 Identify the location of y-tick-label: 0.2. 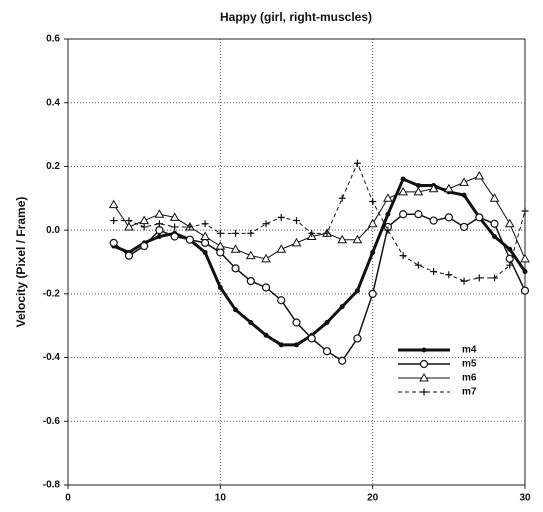
(53, 166).